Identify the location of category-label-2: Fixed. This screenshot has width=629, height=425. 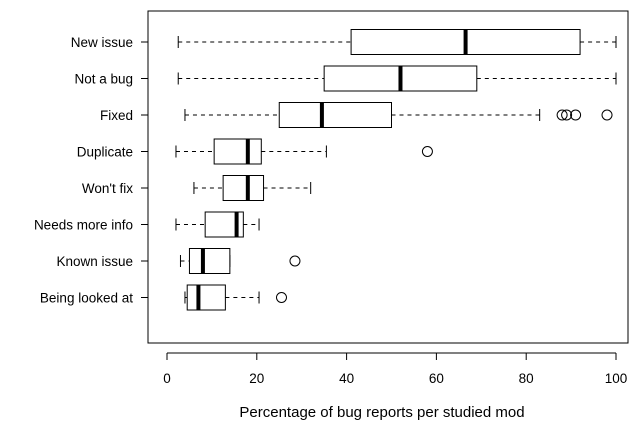
(116, 115).